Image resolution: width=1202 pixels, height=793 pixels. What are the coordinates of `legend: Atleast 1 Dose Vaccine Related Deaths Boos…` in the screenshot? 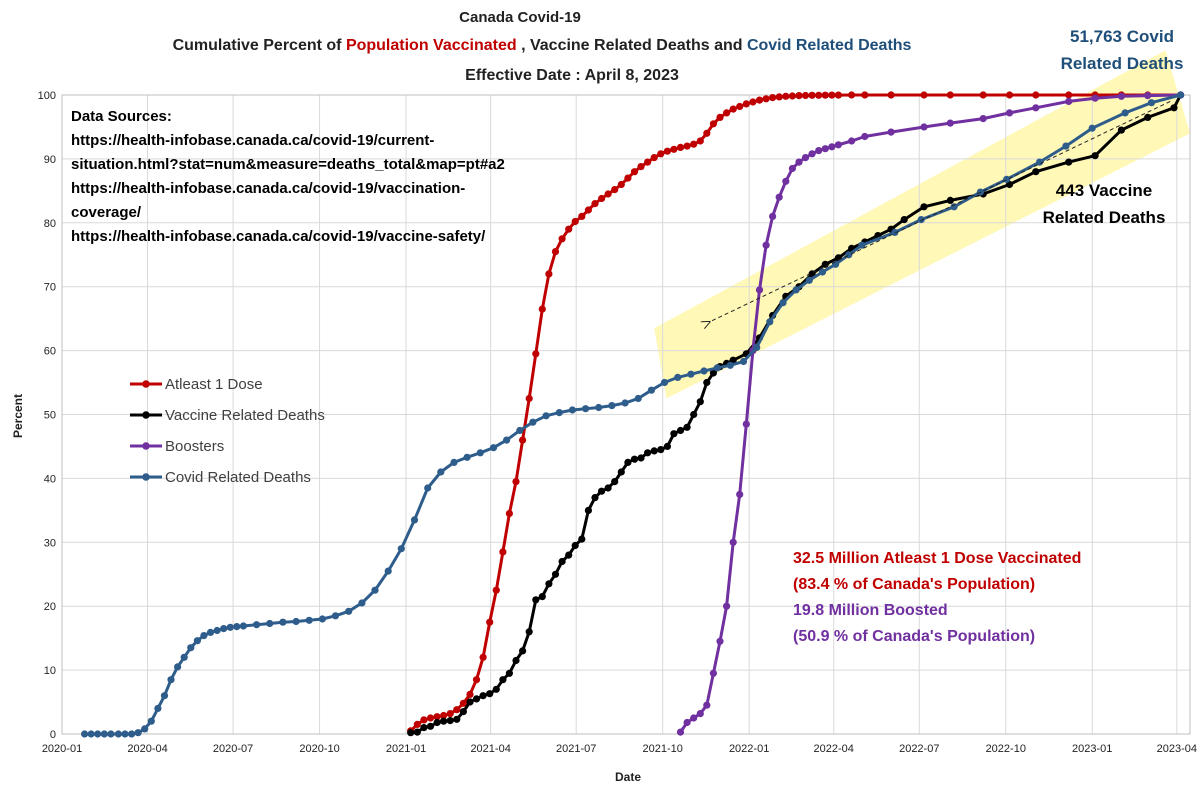 It's located at (227, 431).